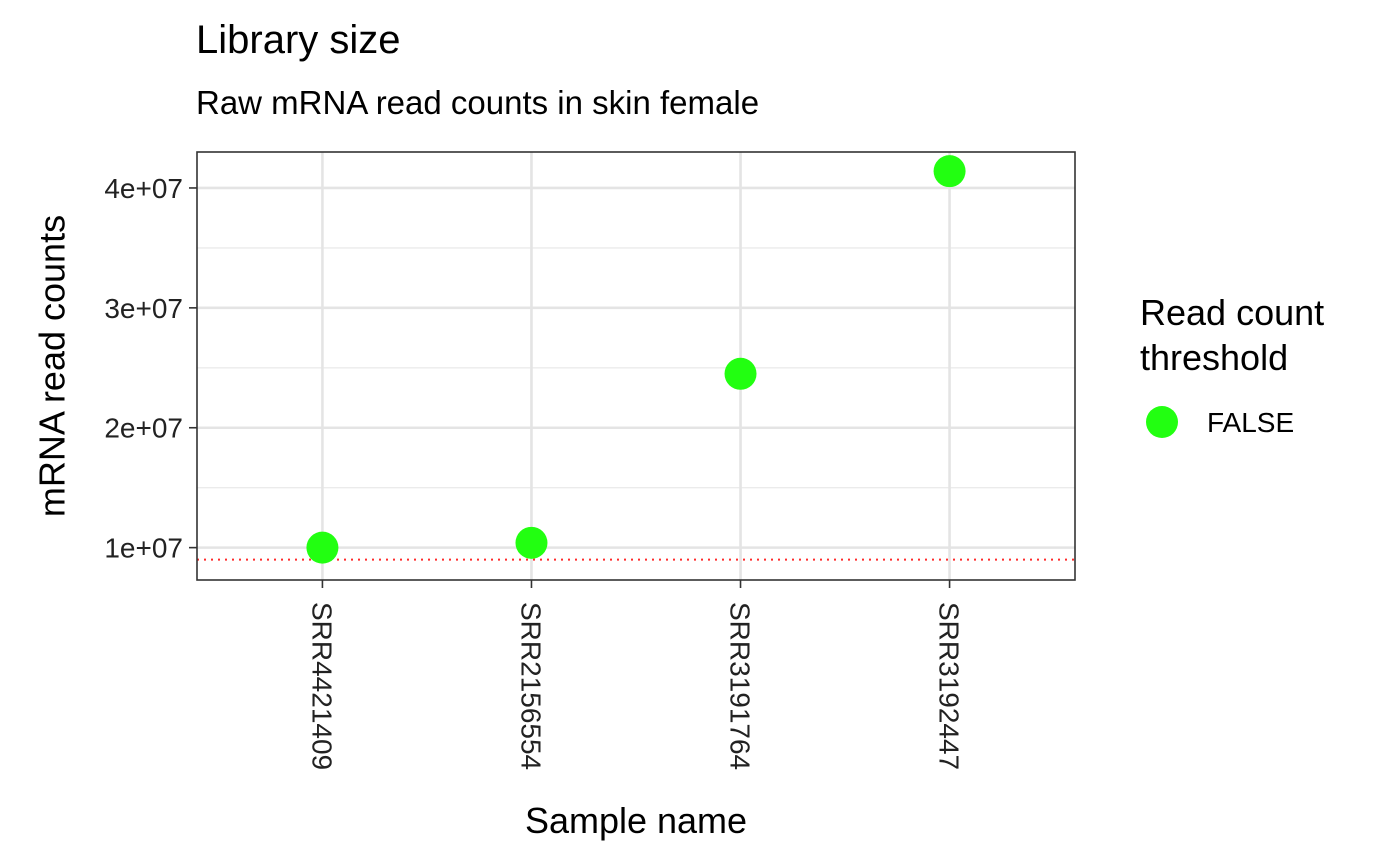  I want to click on x-axis-title: Sample name, so click(636, 820).